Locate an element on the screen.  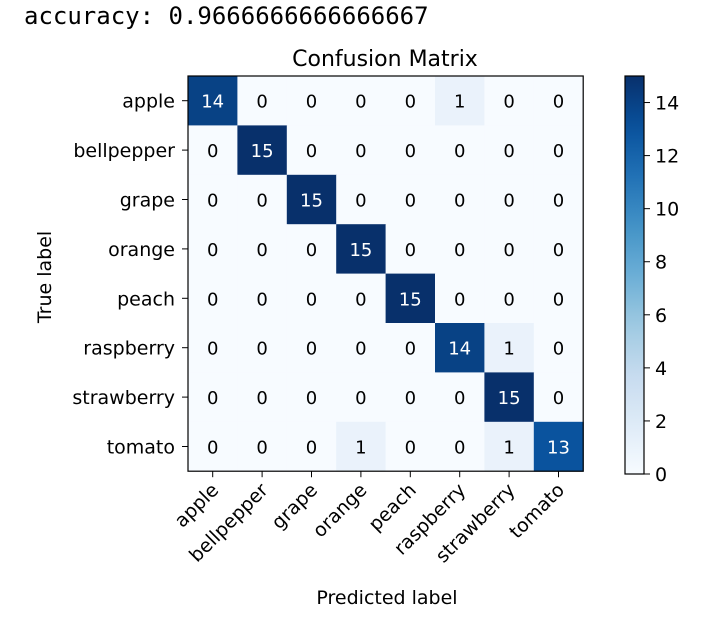
colorbar-tick-label: 0 is located at coordinates (661, 475).